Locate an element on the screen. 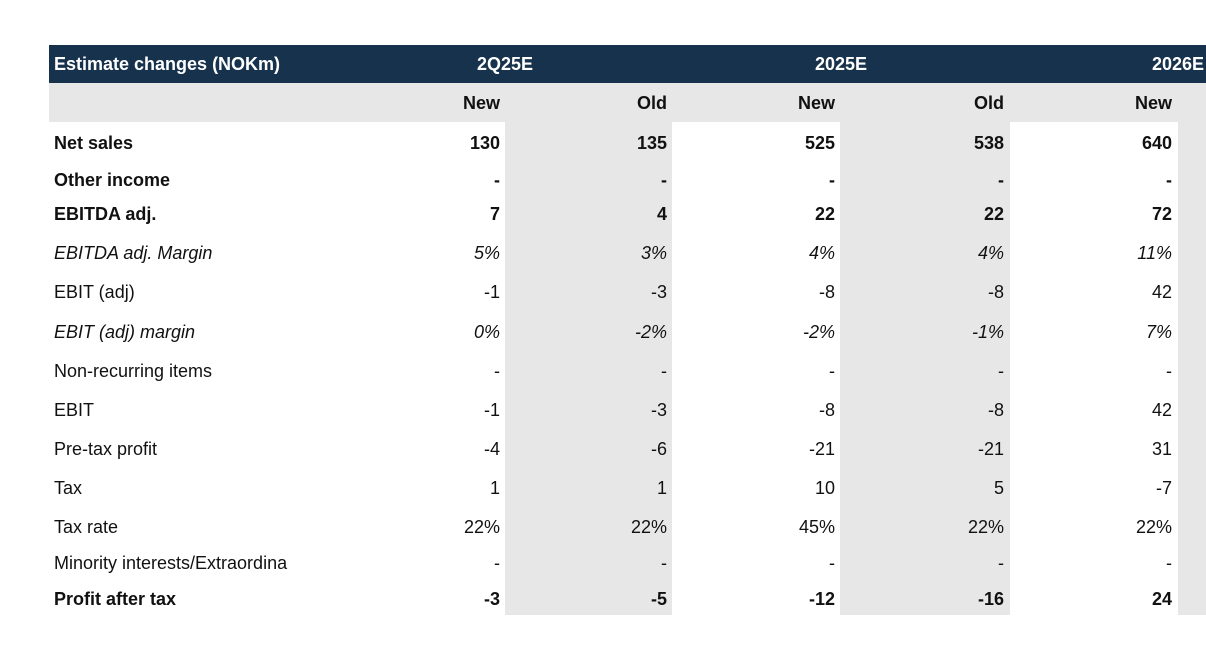  cell-value: 135 is located at coordinates (651, 143).